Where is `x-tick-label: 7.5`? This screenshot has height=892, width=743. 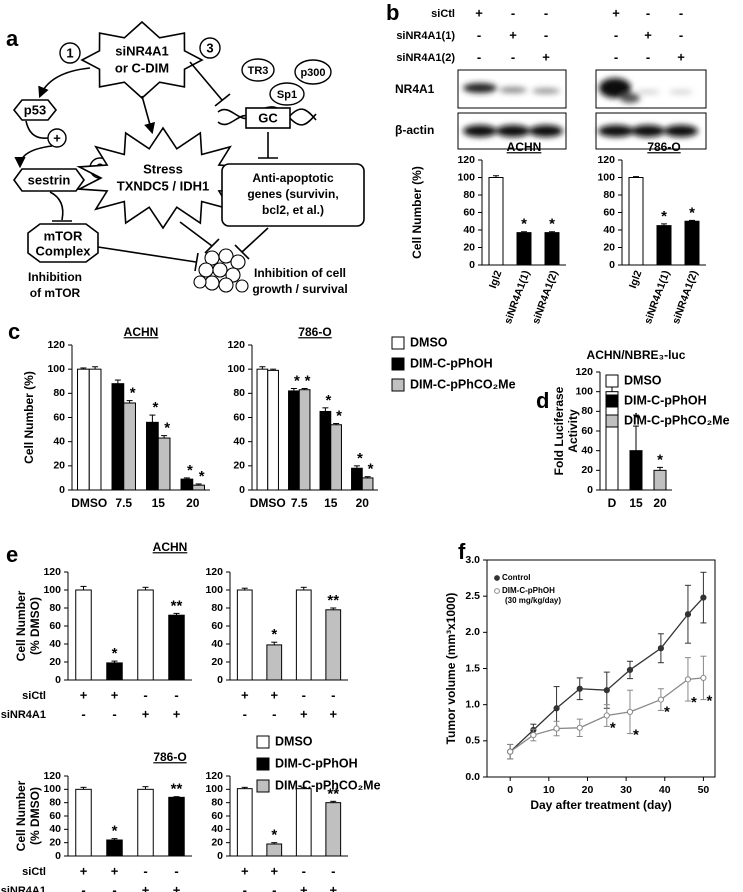
x-tick-label: 7.5 is located at coordinates (123, 503).